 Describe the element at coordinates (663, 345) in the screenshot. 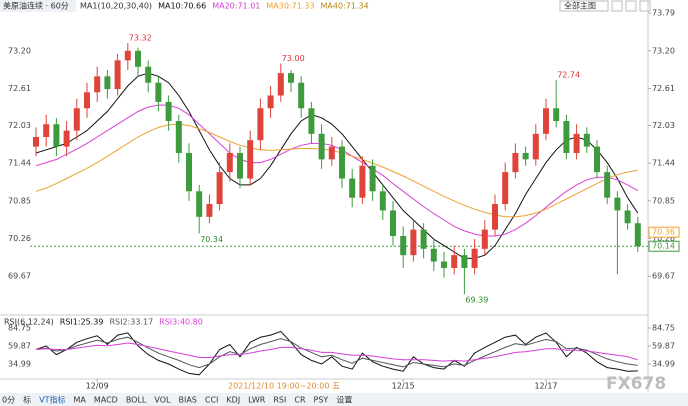

I see `y-tick-label: 59.87` at that location.